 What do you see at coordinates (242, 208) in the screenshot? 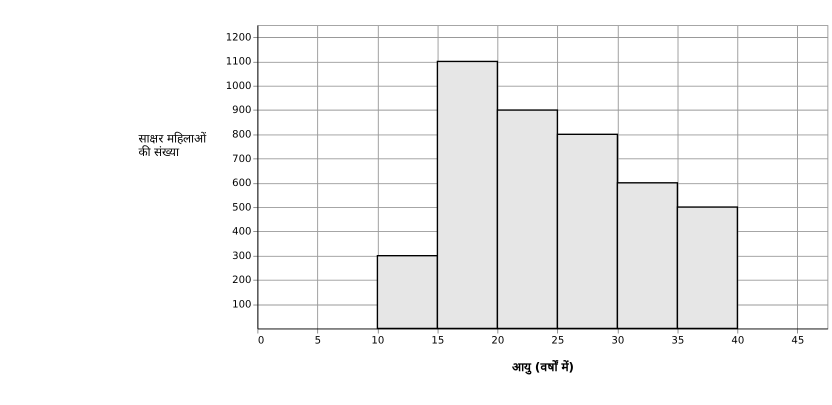
I see `y-tick-label: 500` at bounding box center [242, 208].